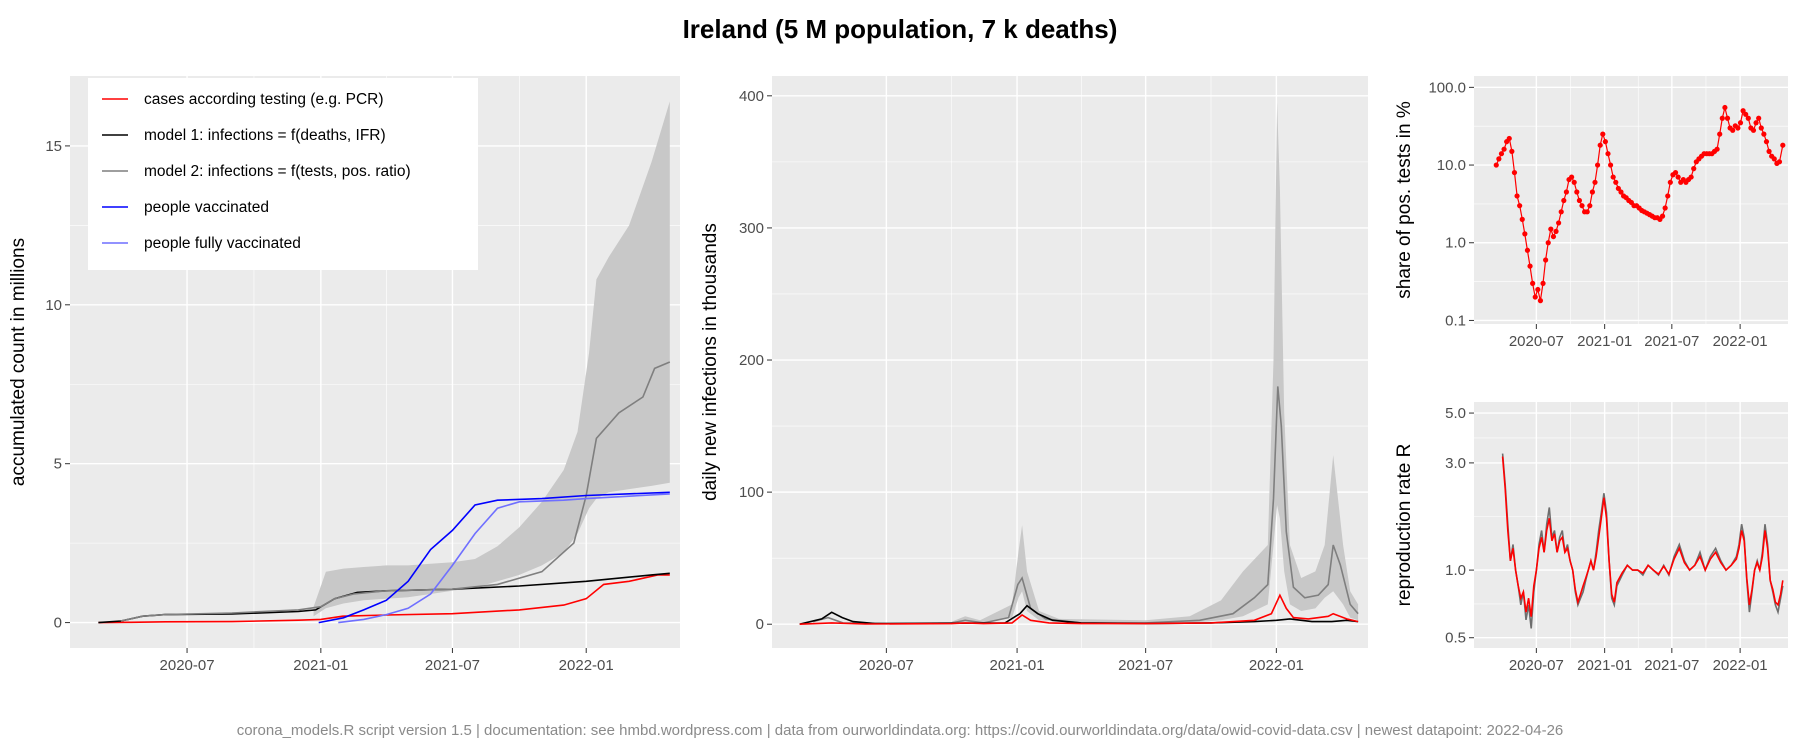  What do you see at coordinates (1404, 525) in the screenshot?
I see `y-axis-label: reproduction rate R` at bounding box center [1404, 525].